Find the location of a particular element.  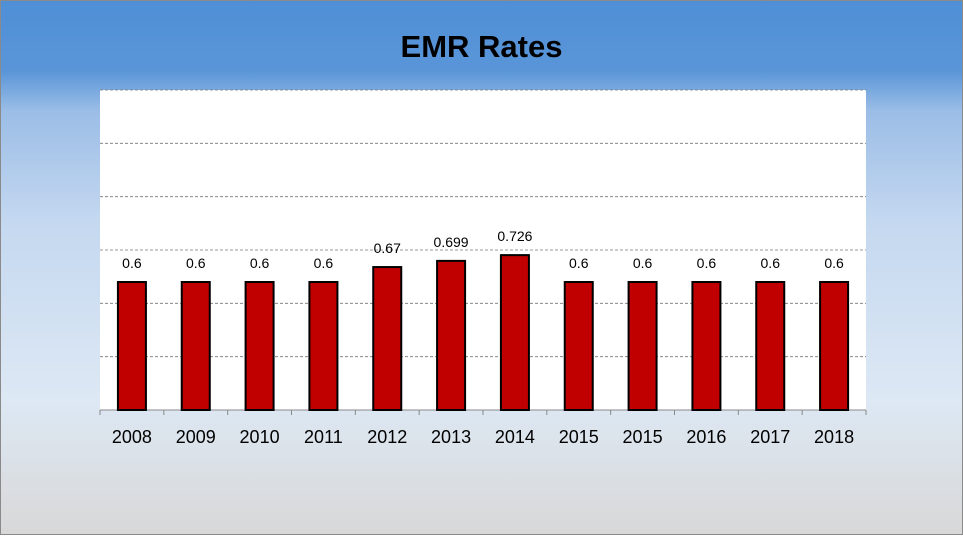

x-tick-label: 2011 is located at coordinates (323, 437).